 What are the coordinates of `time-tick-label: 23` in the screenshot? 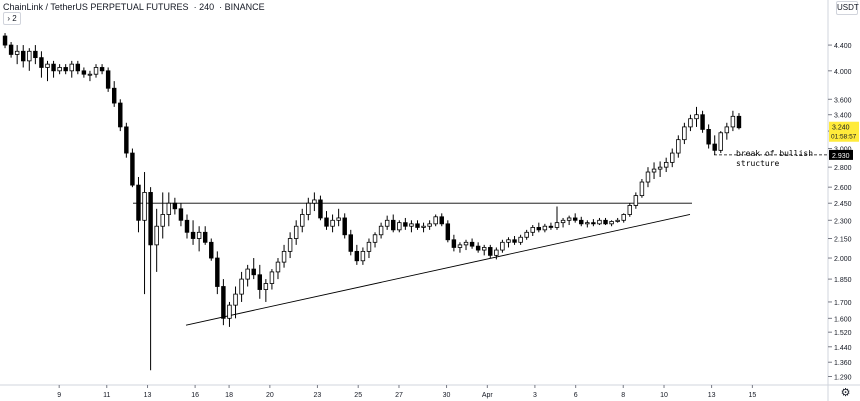 It's located at (318, 395).